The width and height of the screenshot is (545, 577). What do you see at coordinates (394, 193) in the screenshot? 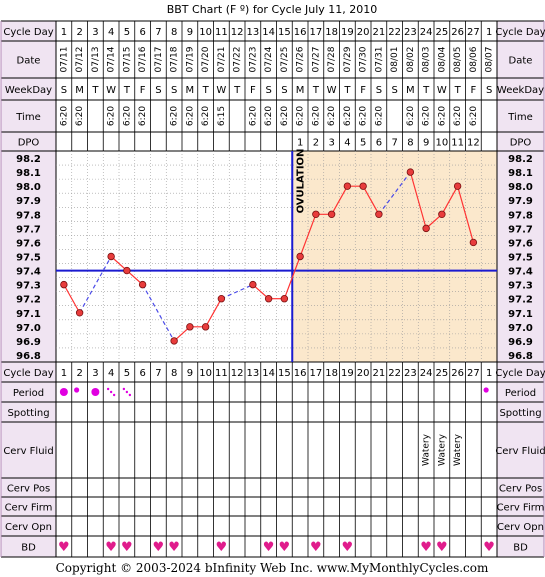
I see `temp-gap-segment` at bounding box center [394, 193].